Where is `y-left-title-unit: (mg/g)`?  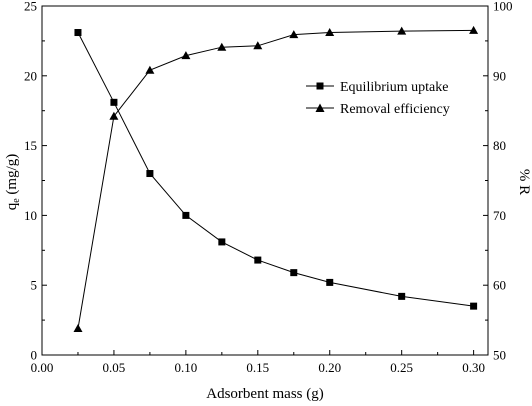 y-left-title-unit: (mg/g) is located at coordinates (12, 176).